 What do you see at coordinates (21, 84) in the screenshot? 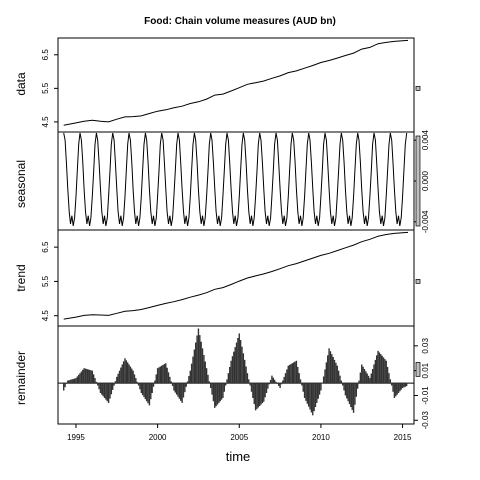
I see `y-axis-label-data: data` at bounding box center [21, 84].